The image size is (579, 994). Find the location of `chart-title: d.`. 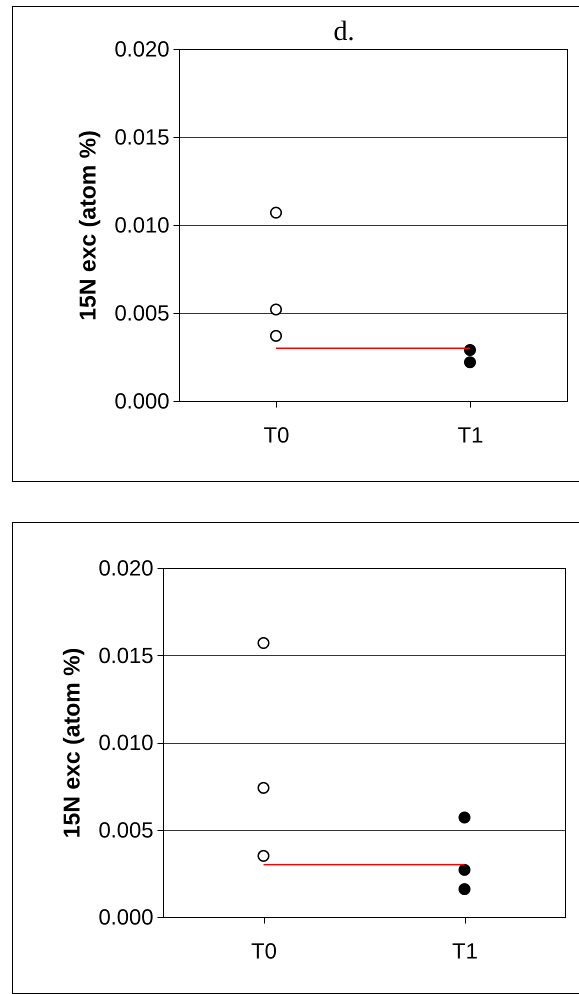

chart-title: d. is located at coordinates (344, 31).